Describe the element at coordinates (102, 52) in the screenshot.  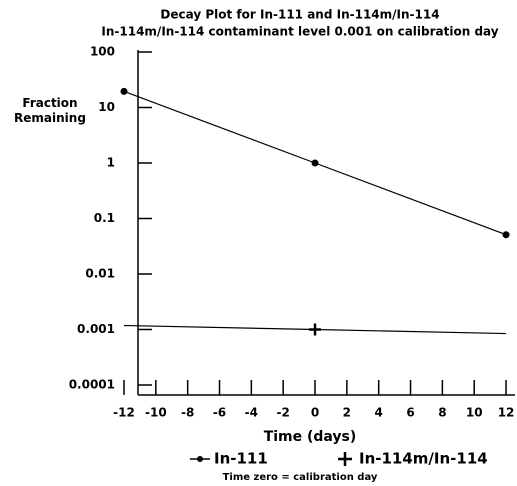
I see `y-tick-label: 100` at that location.